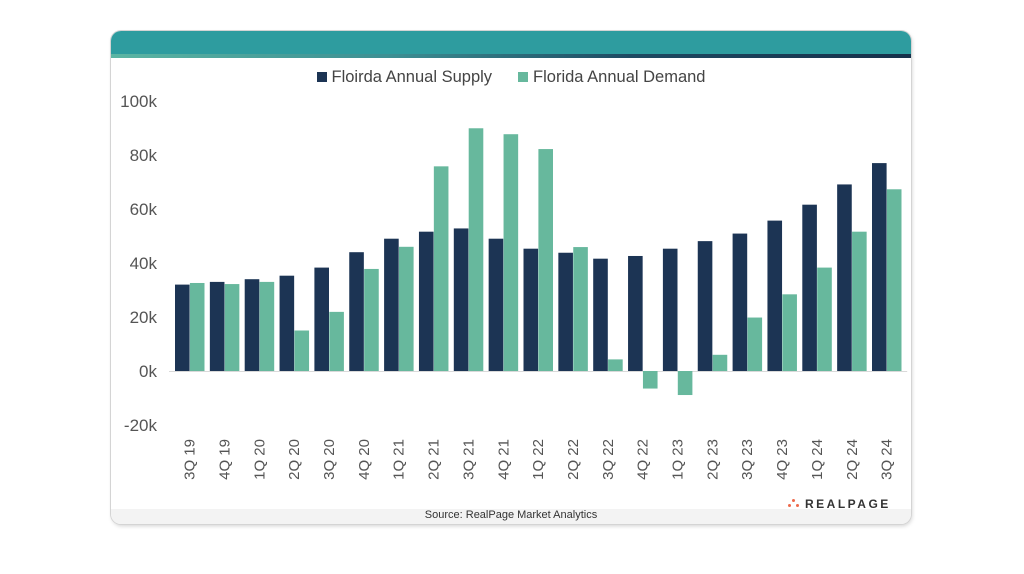 This screenshot has height=574, width=1024. What do you see at coordinates (712, 459) in the screenshot?
I see `x-tick-label: 2Q 23` at bounding box center [712, 459].